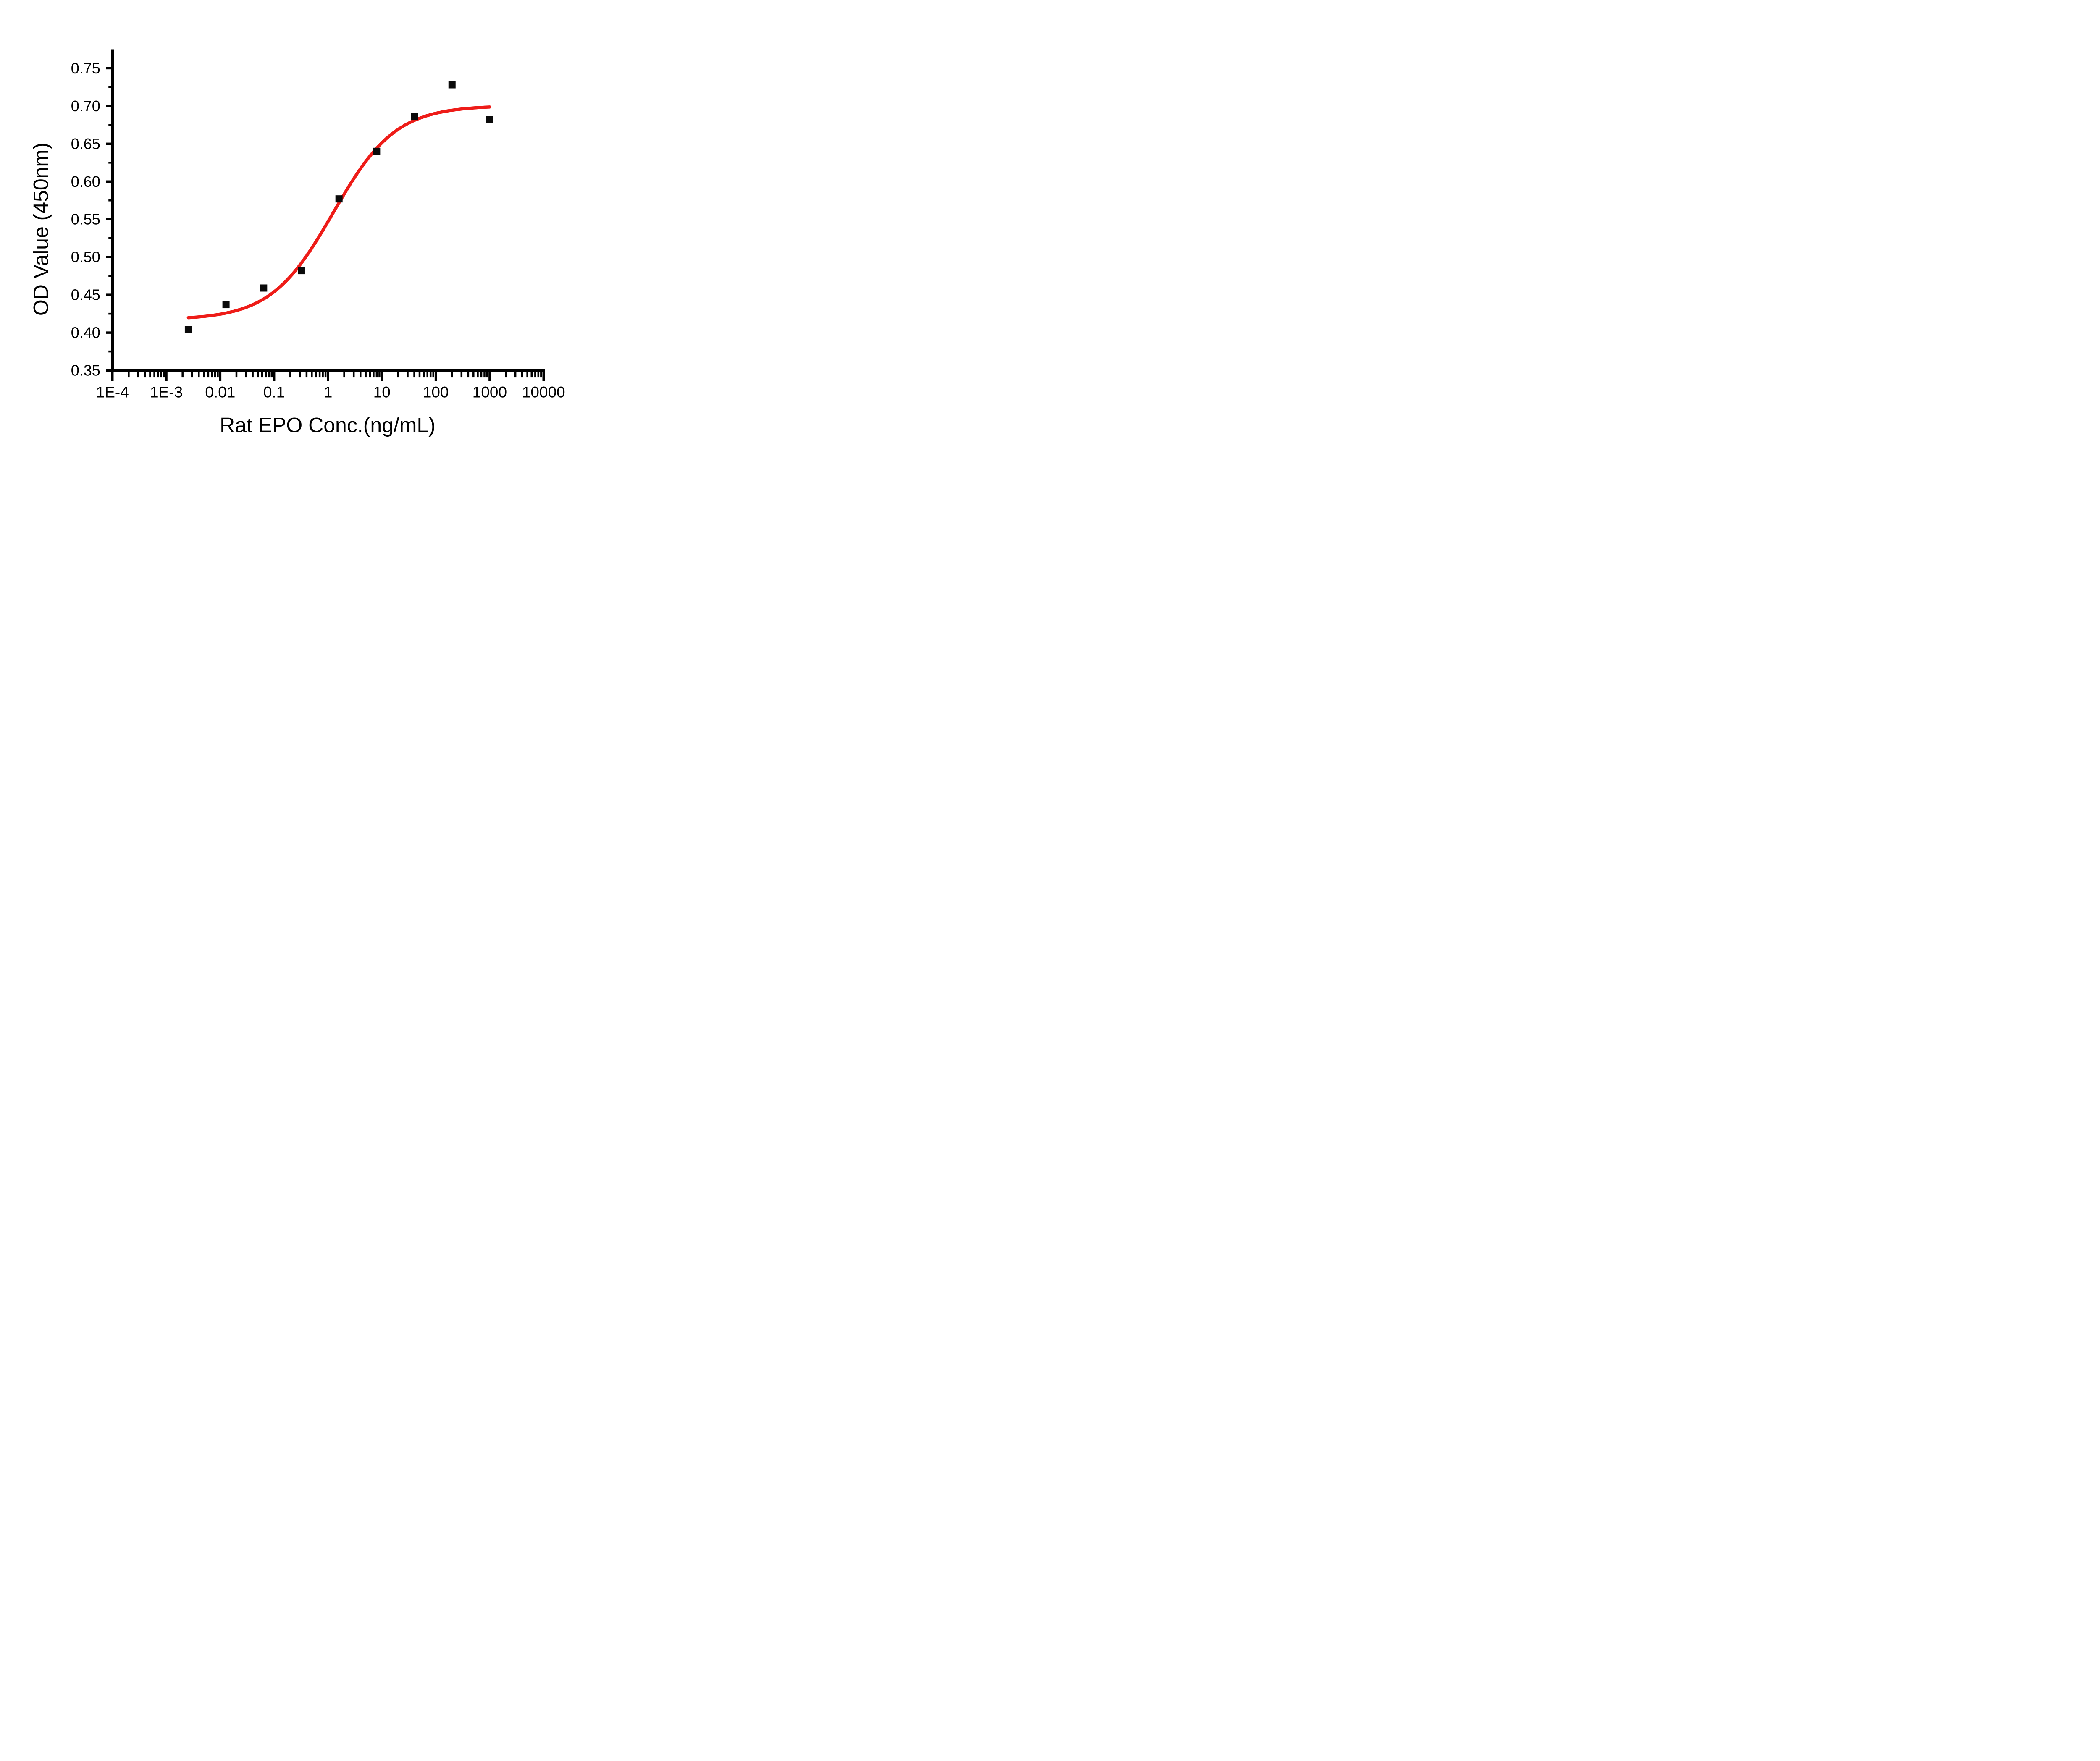  Describe the element at coordinates (85, 295) in the screenshot. I see `y-tick-label: 0.45` at that location.